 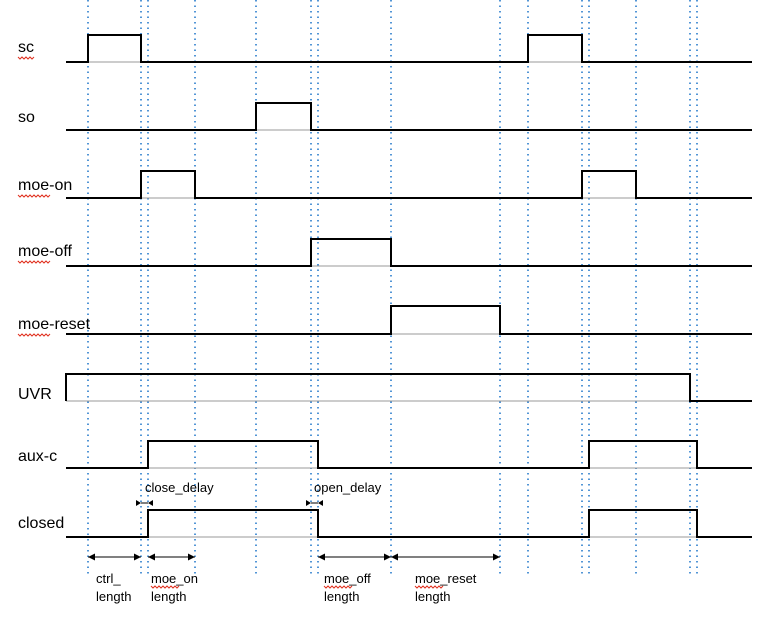 What do you see at coordinates (41, 523) in the screenshot?
I see `signal-label-closed: closed` at bounding box center [41, 523].